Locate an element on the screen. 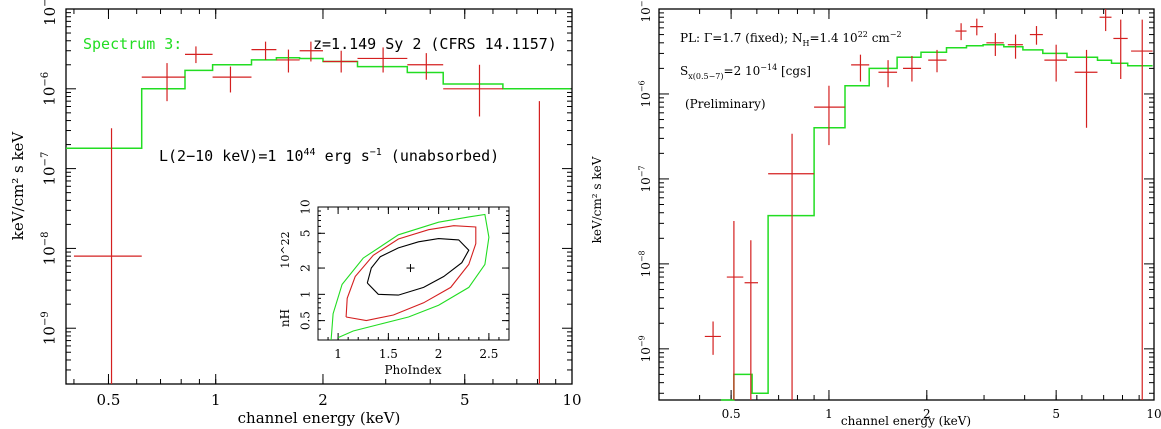  left-x-tick-label: 10 is located at coordinates (571, 400).